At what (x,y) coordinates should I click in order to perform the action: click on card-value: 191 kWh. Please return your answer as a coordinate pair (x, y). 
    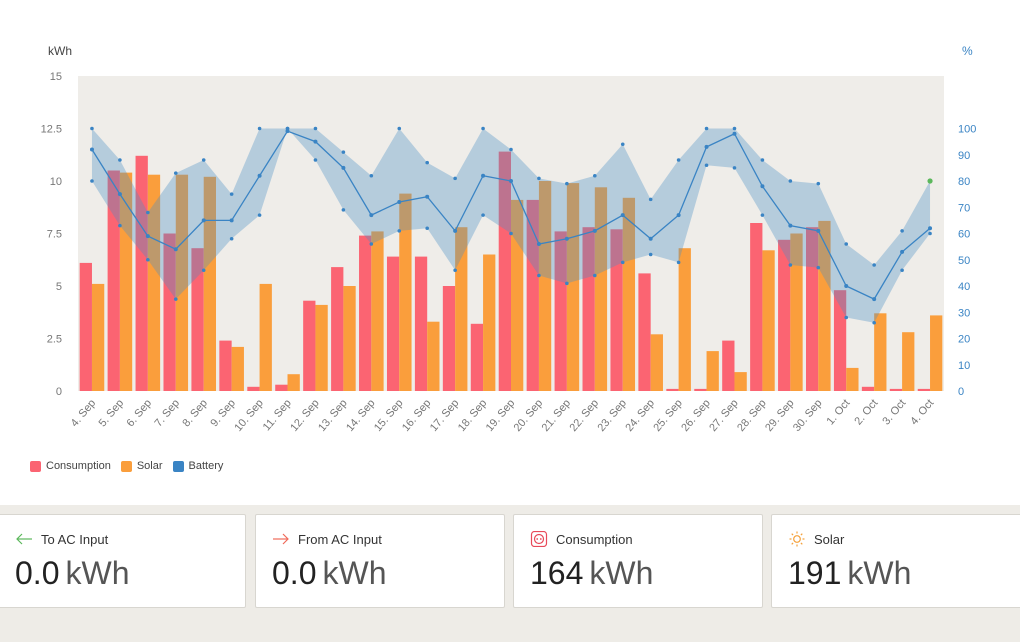
    Looking at the image, I should click on (849, 573).